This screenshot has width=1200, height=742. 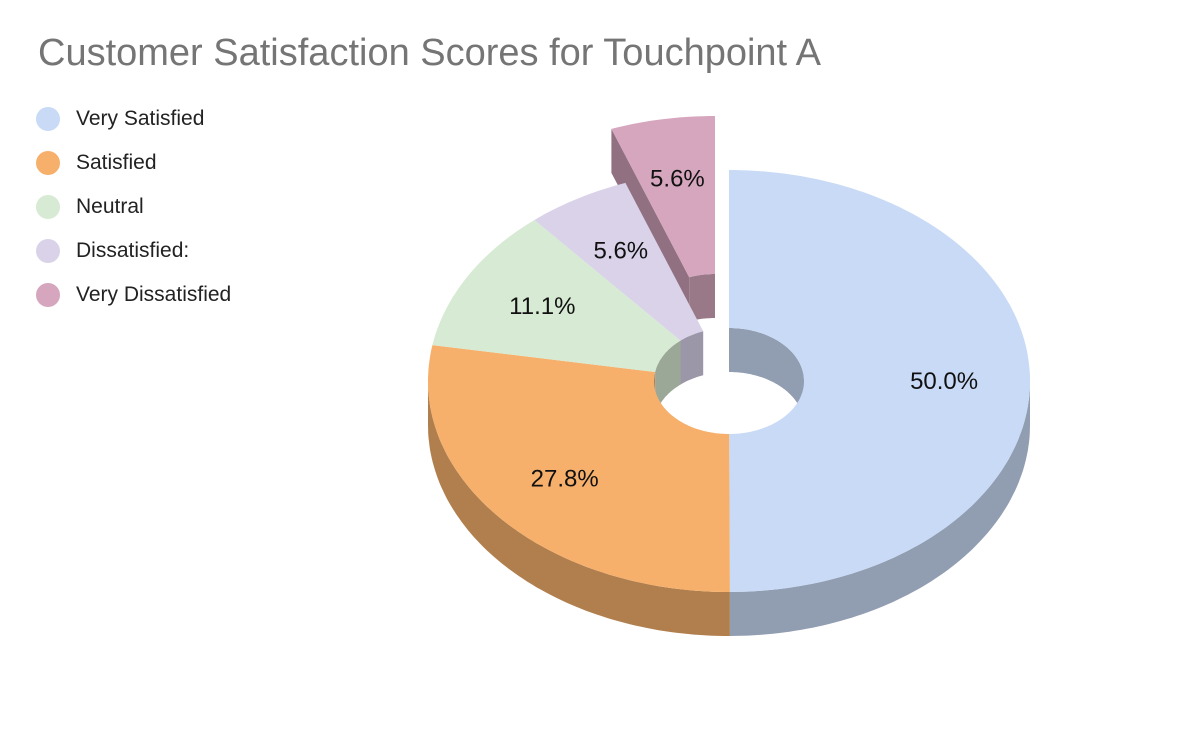 I want to click on legend-item-neutral: Neutral, so click(x=133, y=207).